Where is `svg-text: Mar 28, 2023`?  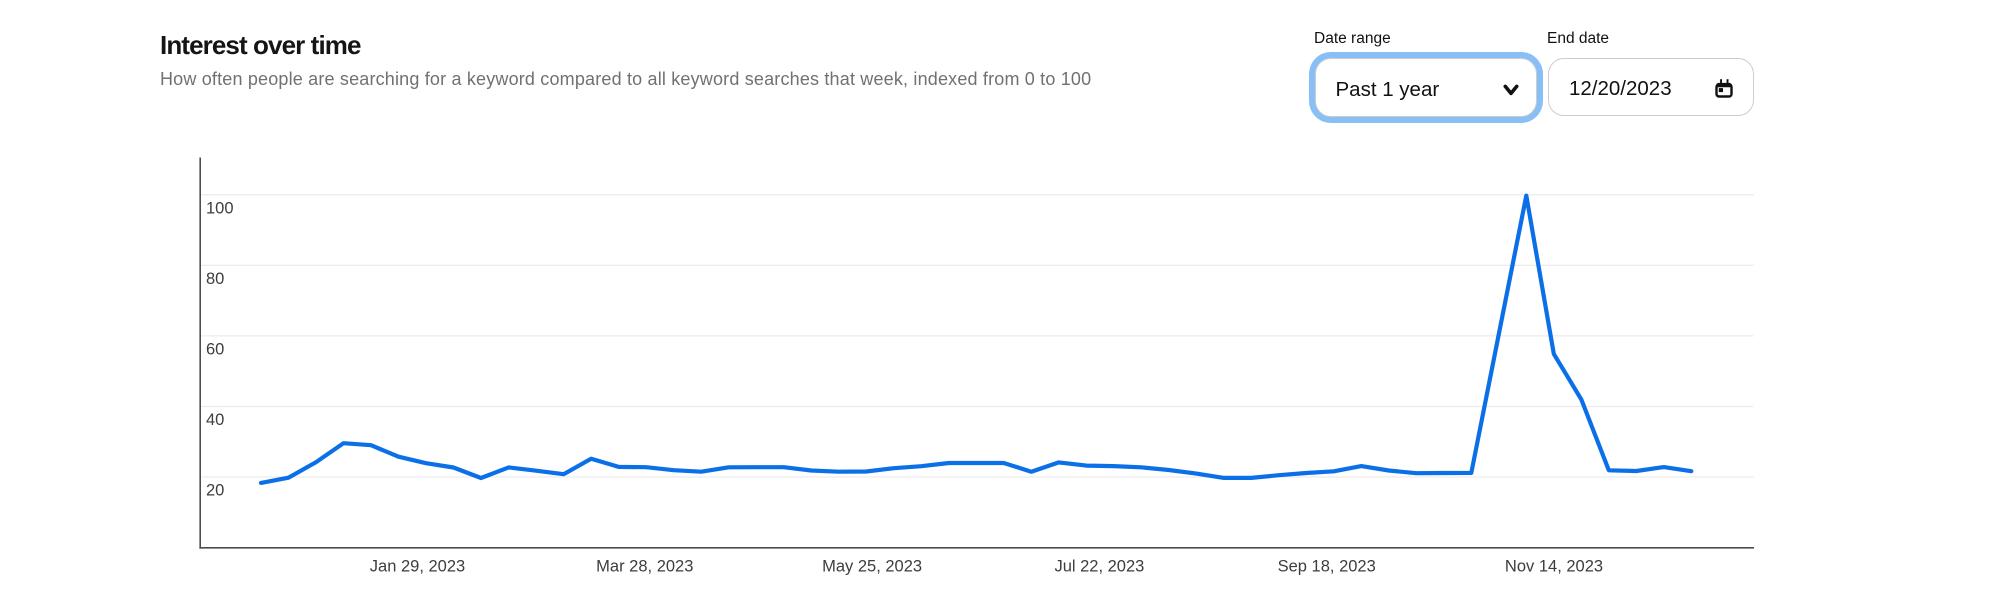 svg-text: Mar 28, 2023 is located at coordinates (644, 566).